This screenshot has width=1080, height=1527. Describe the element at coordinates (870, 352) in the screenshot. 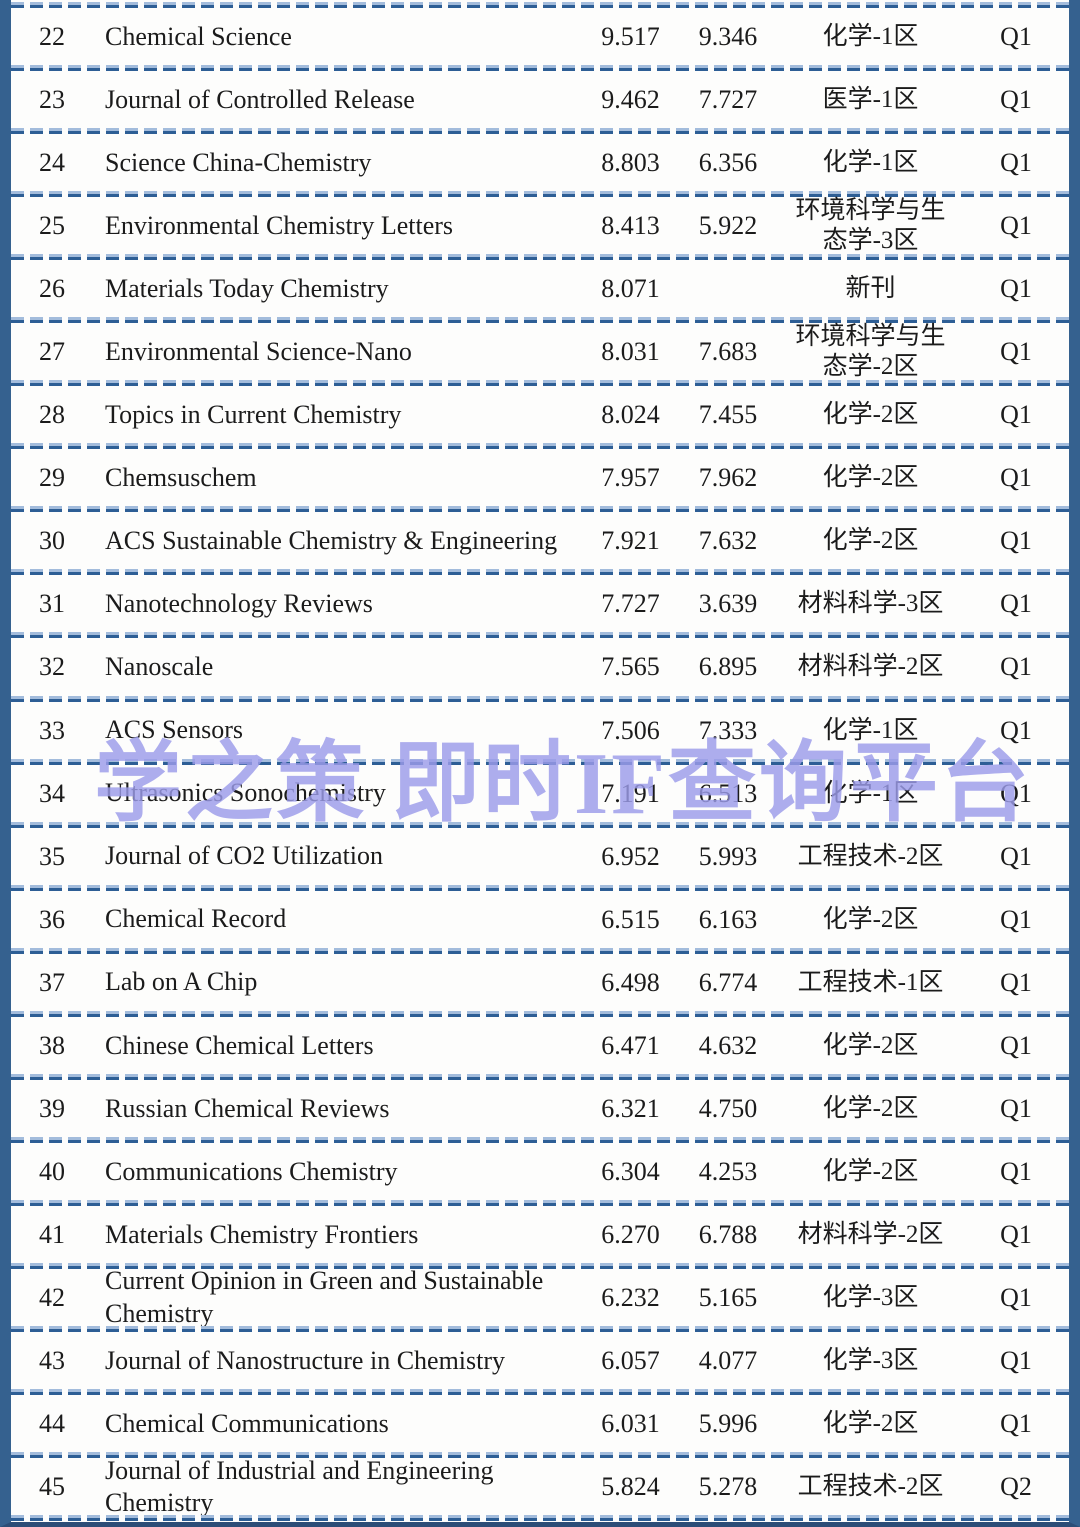

I see `category-cell: 环境科学与生 态学-2区` at that location.